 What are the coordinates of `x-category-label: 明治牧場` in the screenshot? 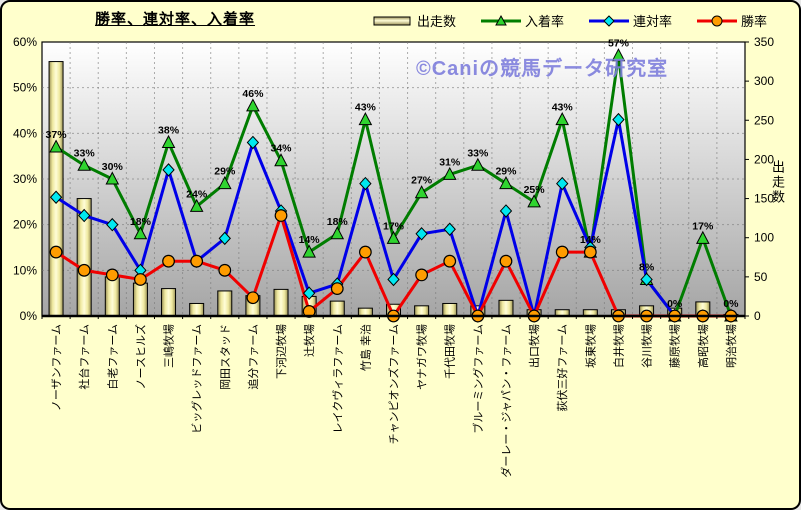 It's located at (731, 346).